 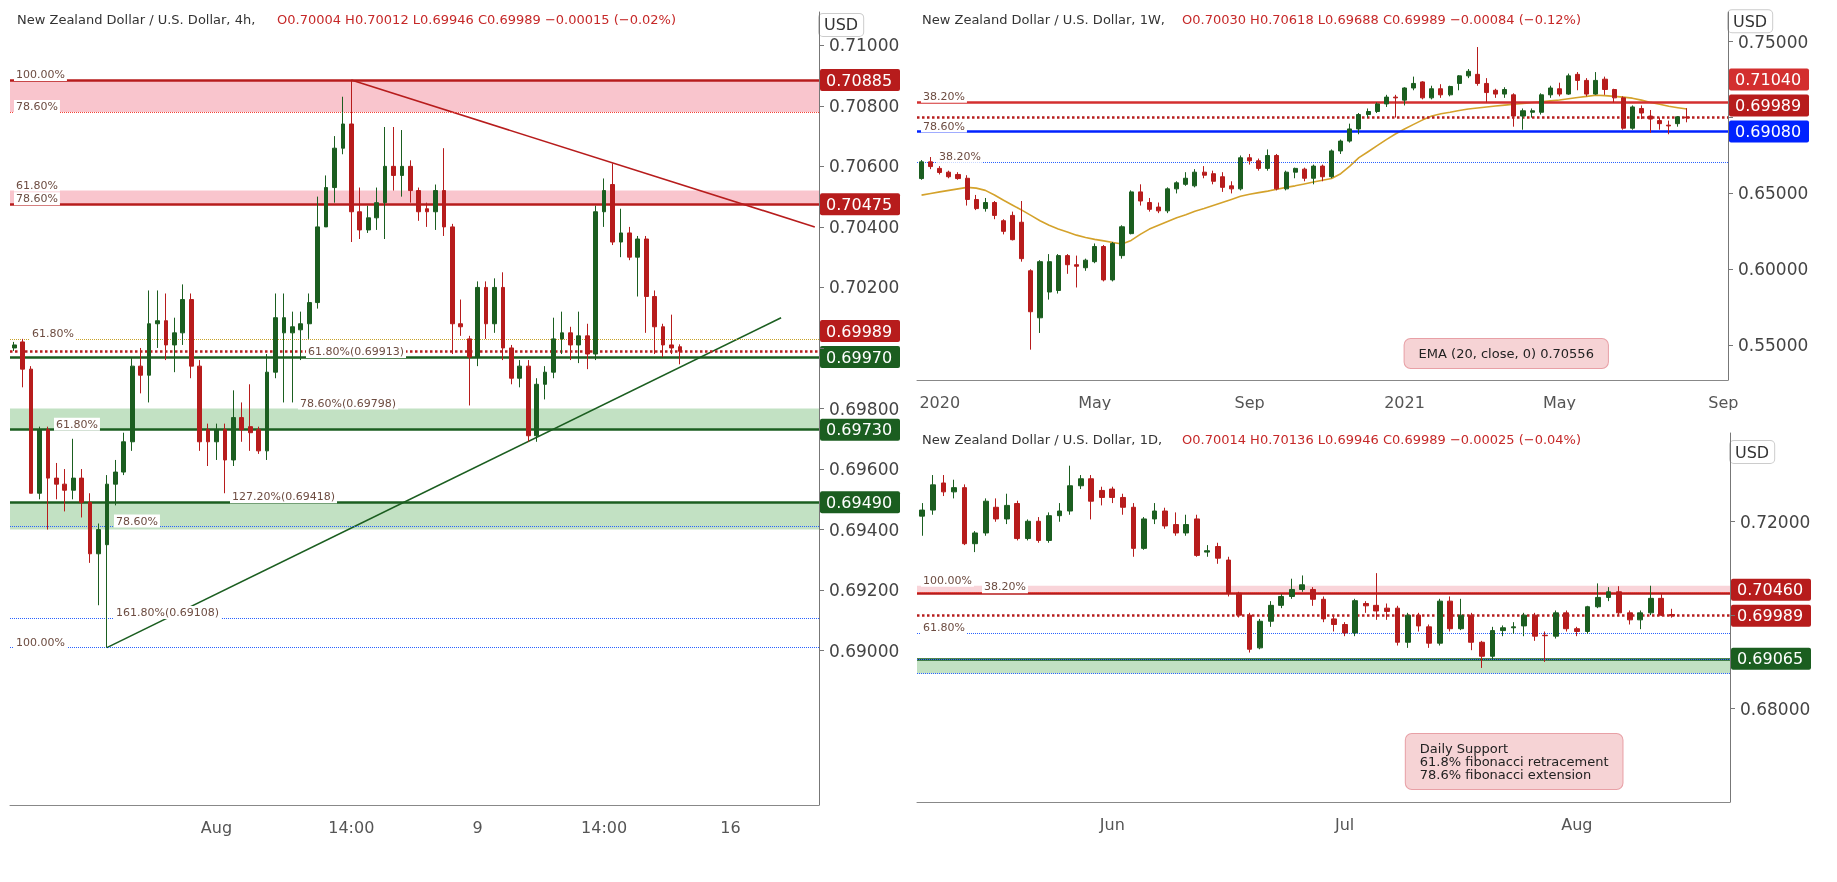 What do you see at coordinates (864, 287) in the screenshot?
I see `y-tick-label: 0.70200` at bounding box center [864, 287].